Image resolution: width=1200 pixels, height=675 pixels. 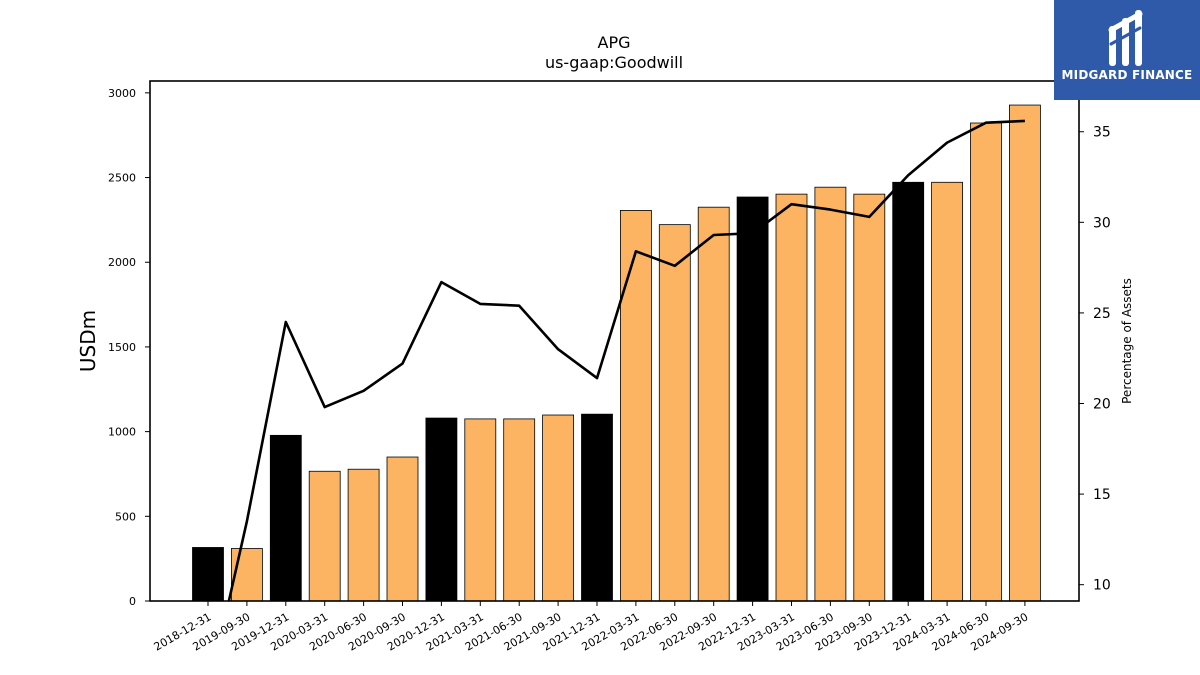 What do you see at coordinates (1127, 75) in the screenshot?
I see `logo-text: MIDGARD FINANCE` at bounding box center [1127, 75].